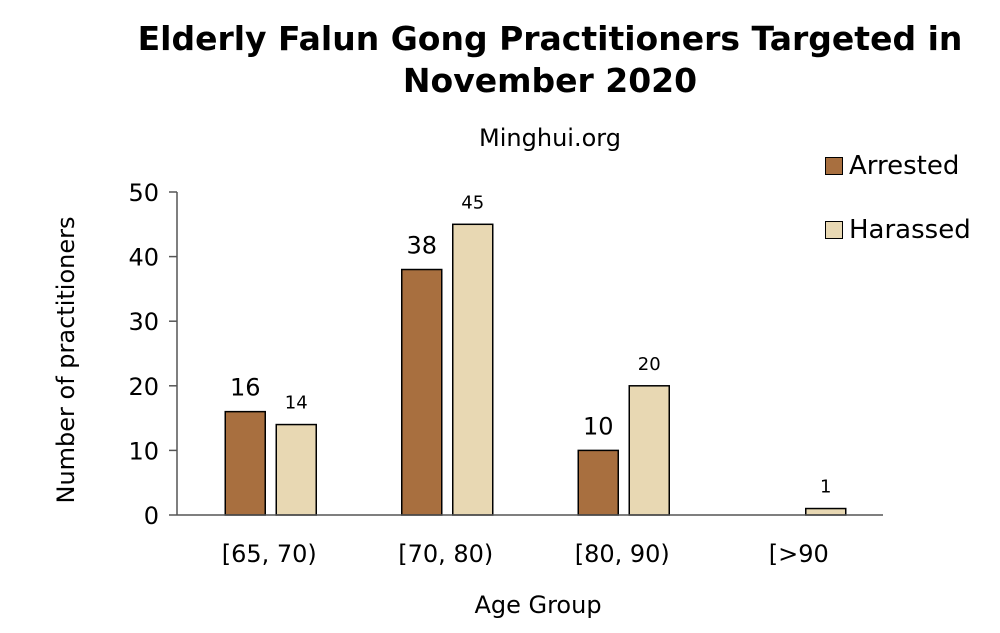 This screenshot has height=633, width=1000. Describe the element at coordinates (550, 138) in the screenshot. I see `chart-subtitle: Minghui.org` at that location.